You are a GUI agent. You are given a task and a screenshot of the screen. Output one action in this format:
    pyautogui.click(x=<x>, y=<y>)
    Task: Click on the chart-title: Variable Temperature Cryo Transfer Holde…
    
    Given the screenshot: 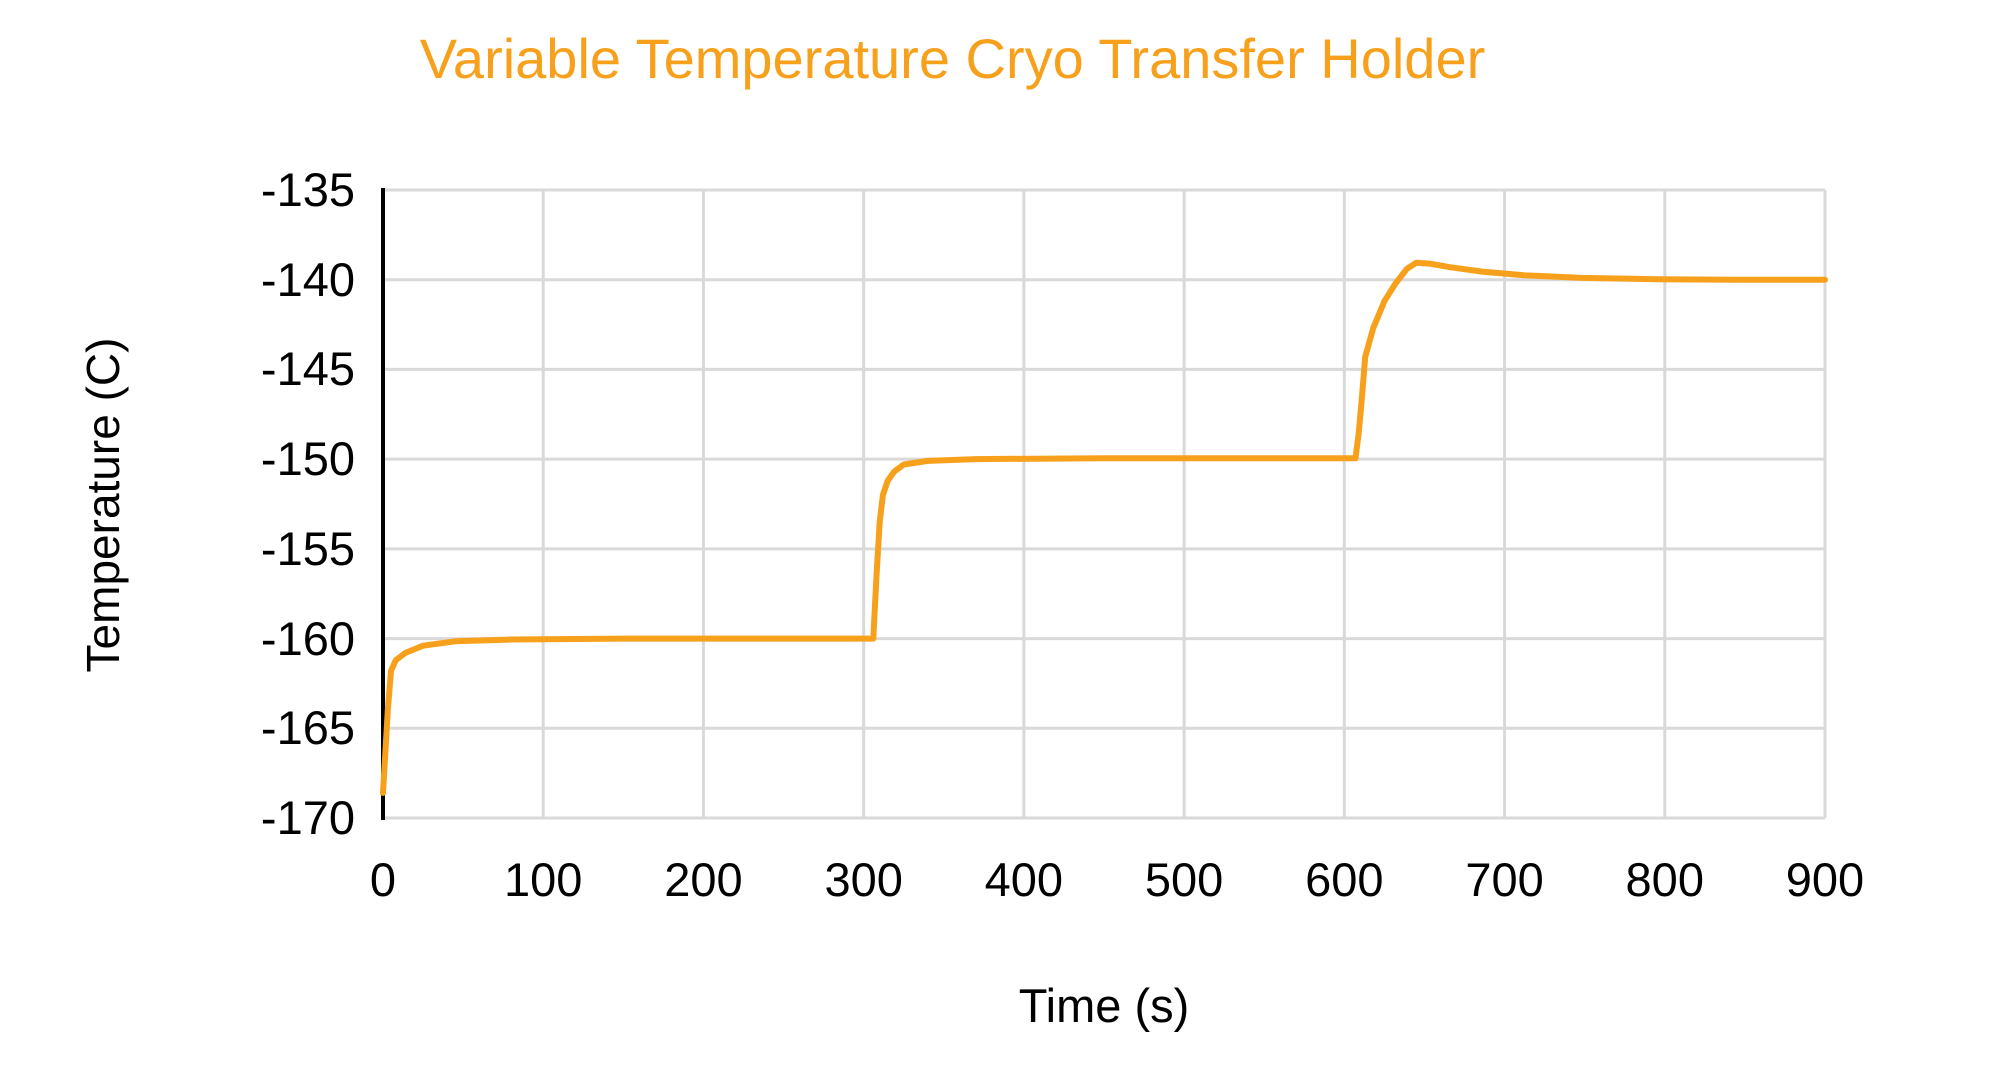 What is the action you would take?
    pyautogui.click(x=952, y=58)
    